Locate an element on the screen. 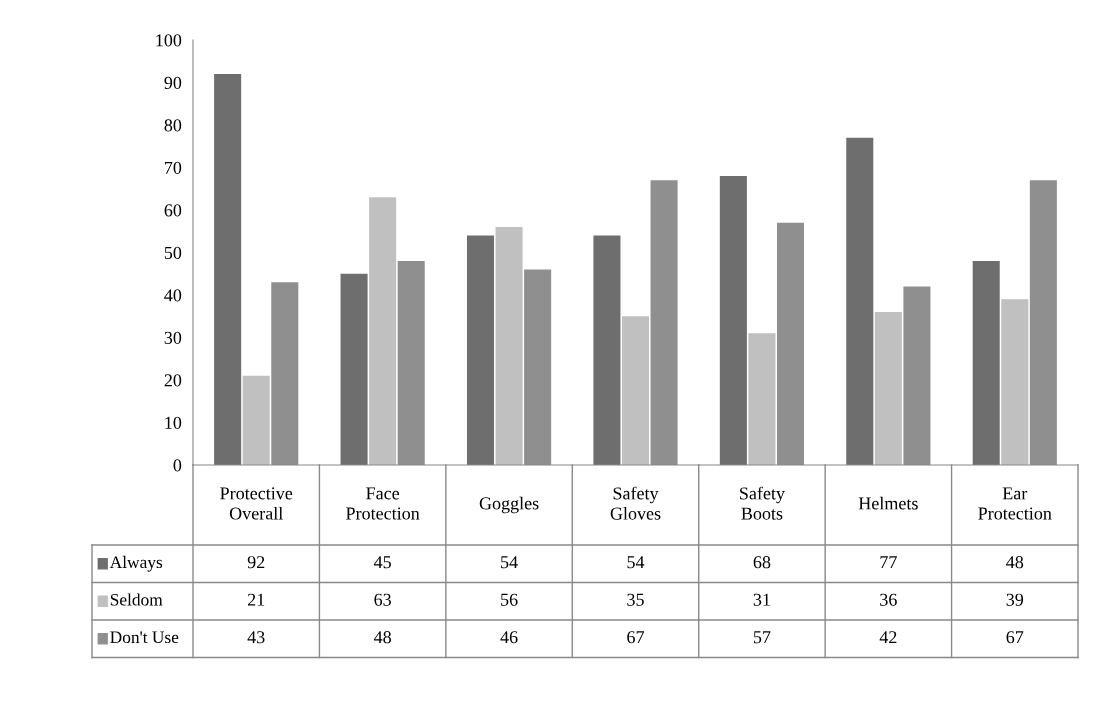  x-tick-label: Helmets is located at coordinates (888, 503).